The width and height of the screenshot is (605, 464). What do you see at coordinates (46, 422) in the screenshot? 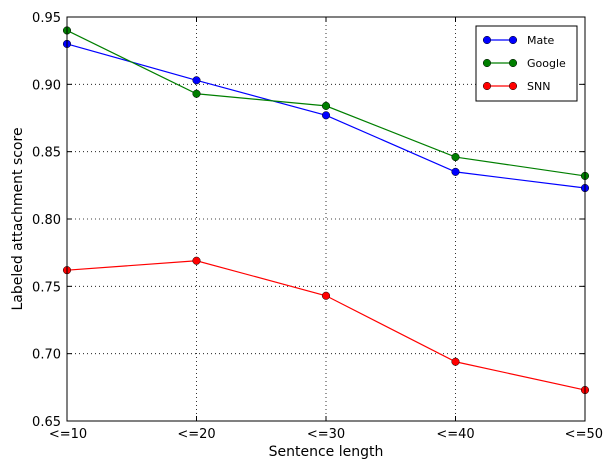
I see `y-tick-label: 0.65` at bounding box center [46, 422].